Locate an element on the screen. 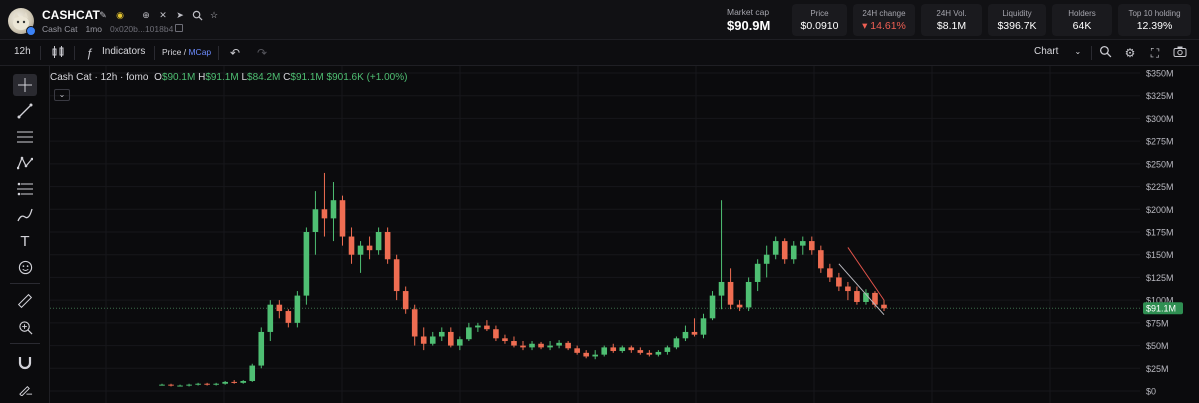  token-status-icon: ◉ is located at coordinates (120, 14).